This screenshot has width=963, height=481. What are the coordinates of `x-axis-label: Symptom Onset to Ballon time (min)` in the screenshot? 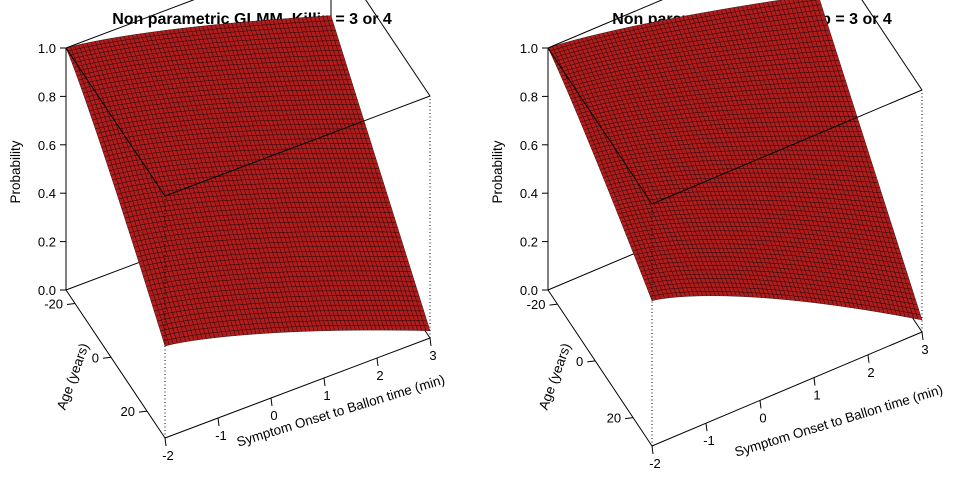 It's located at (341, 411).